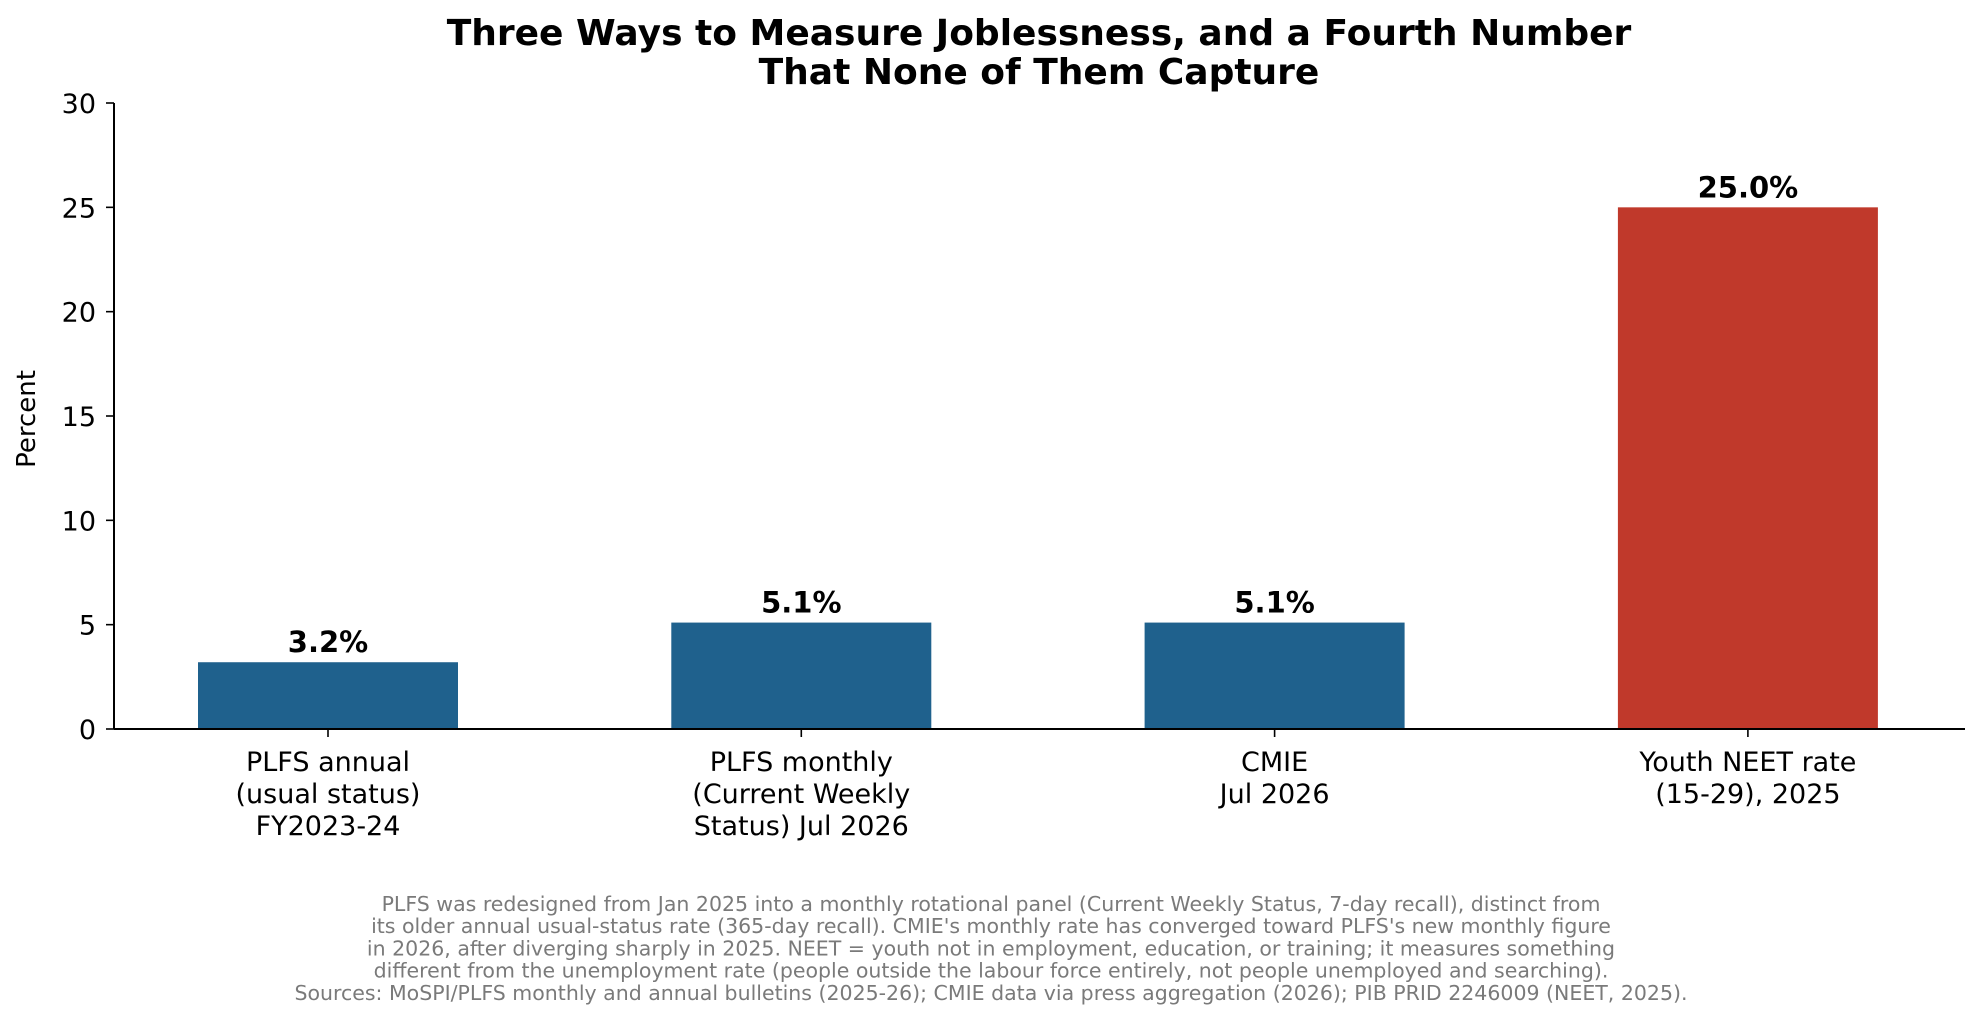 The height and width of the screenshot is (1026, 1979). I want to click on x-tick-label: (Current Weekly, so click(801, 794).